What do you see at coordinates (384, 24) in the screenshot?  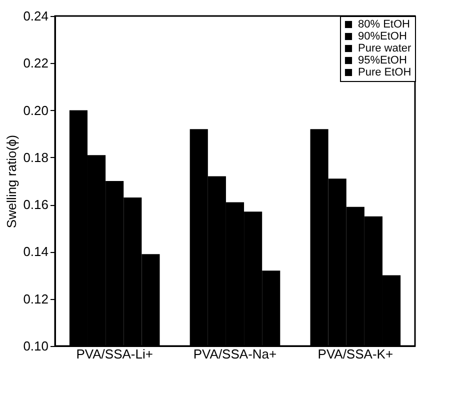 I see `legend-label: 80% EtOH` at bounding box center [384, 24].